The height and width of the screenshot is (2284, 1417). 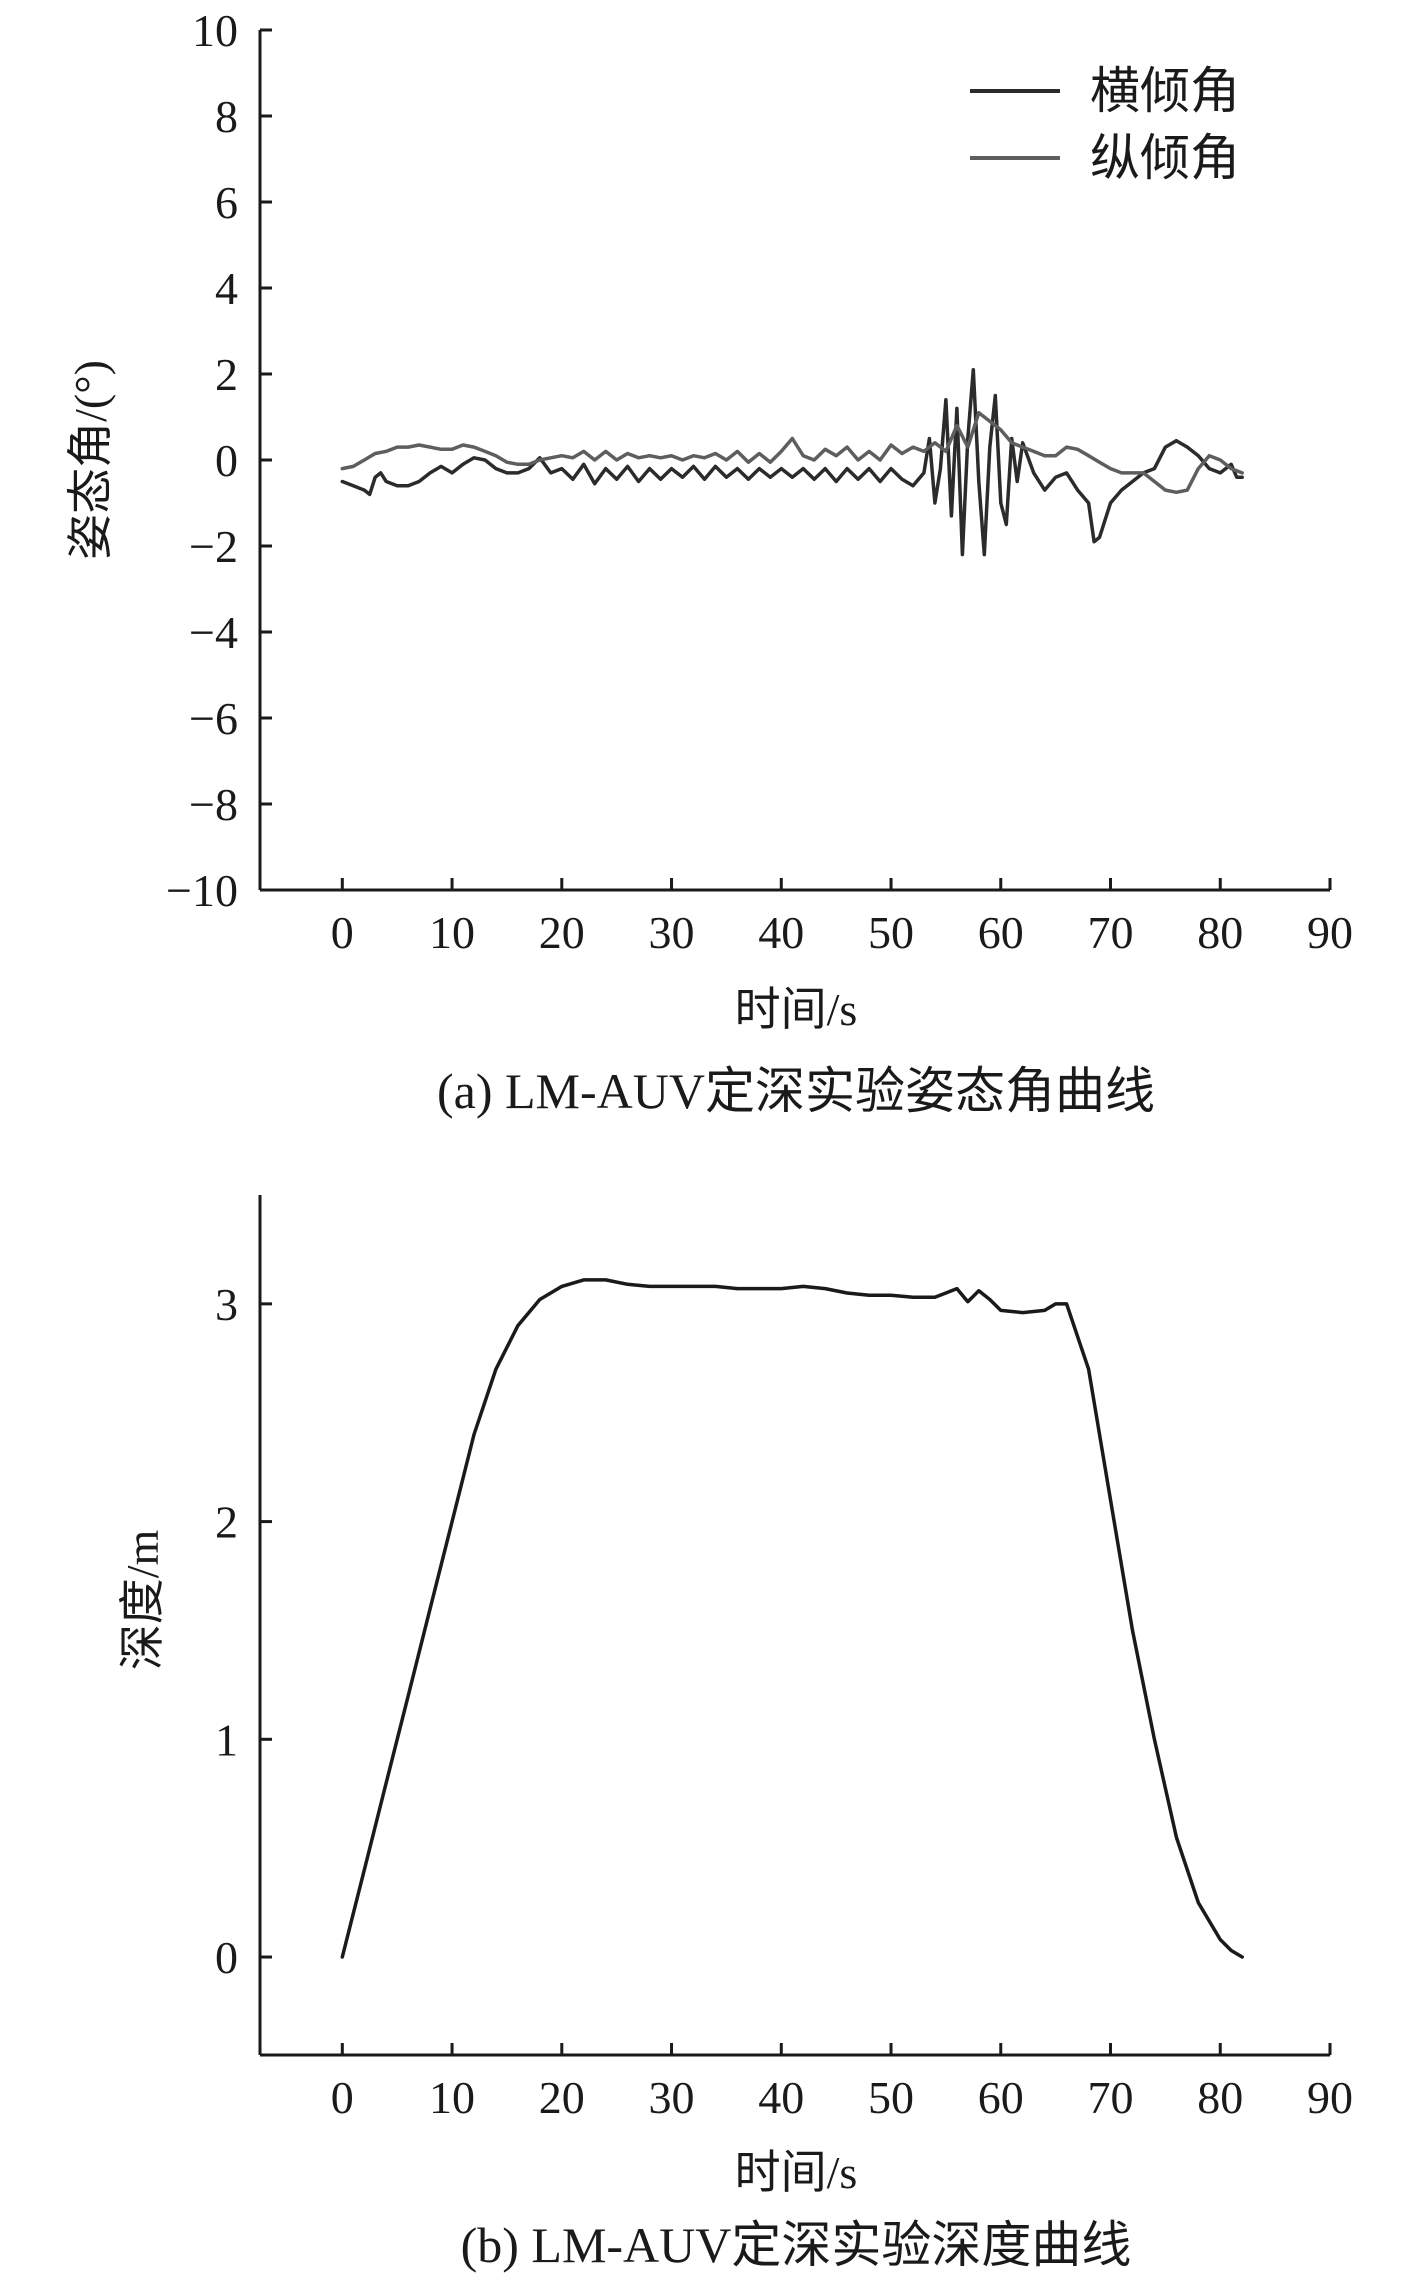 I want to click on attitude-y-tick-label: −2, so click(x=213, y=546).